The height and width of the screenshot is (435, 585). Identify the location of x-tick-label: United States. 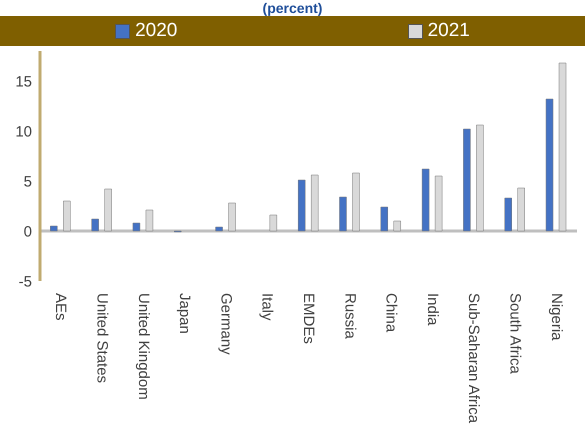
(101, 338).